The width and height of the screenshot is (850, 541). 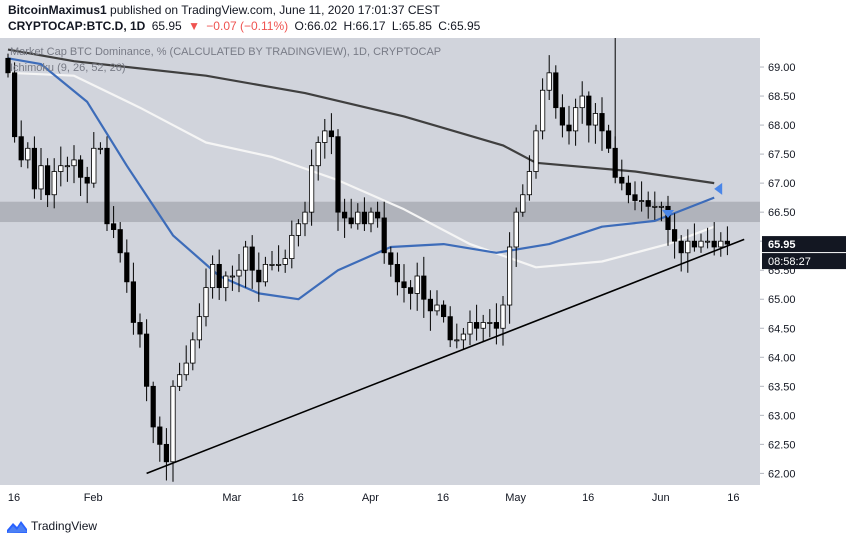 What do you see at coordinates (370, 498) in the screenshot?
I see `time-tick-label: Apr` at bounding box center [370, 498].